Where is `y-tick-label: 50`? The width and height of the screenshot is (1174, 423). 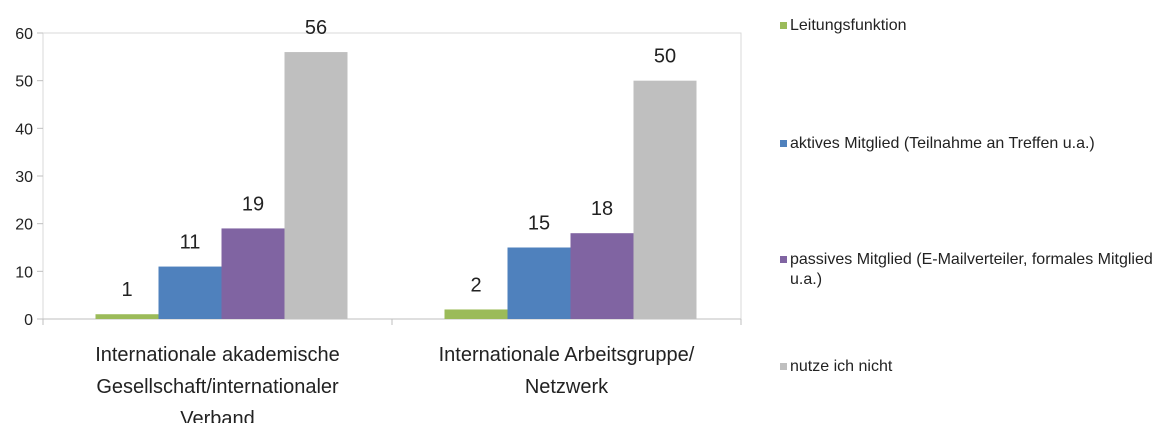
y-tick-label: 50 is located at coordinates (24, 82).